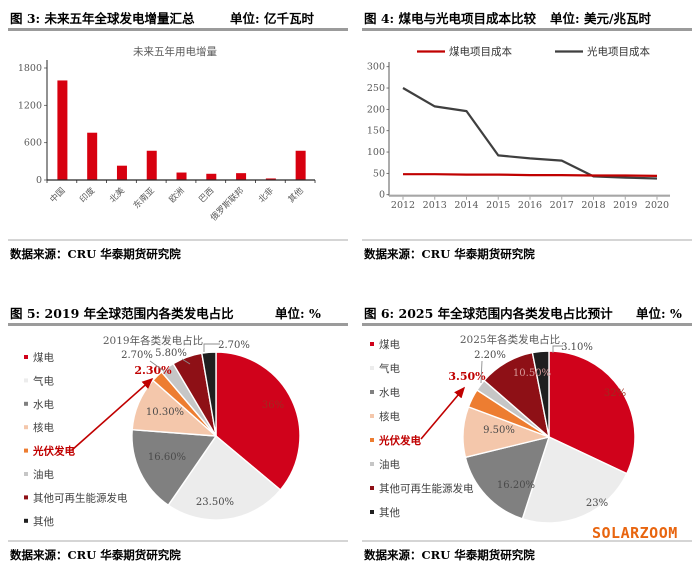 Image resolution: width=699 pixels, height=569 pixels. I want to click on legend-label: 气电, so click(43, 380).